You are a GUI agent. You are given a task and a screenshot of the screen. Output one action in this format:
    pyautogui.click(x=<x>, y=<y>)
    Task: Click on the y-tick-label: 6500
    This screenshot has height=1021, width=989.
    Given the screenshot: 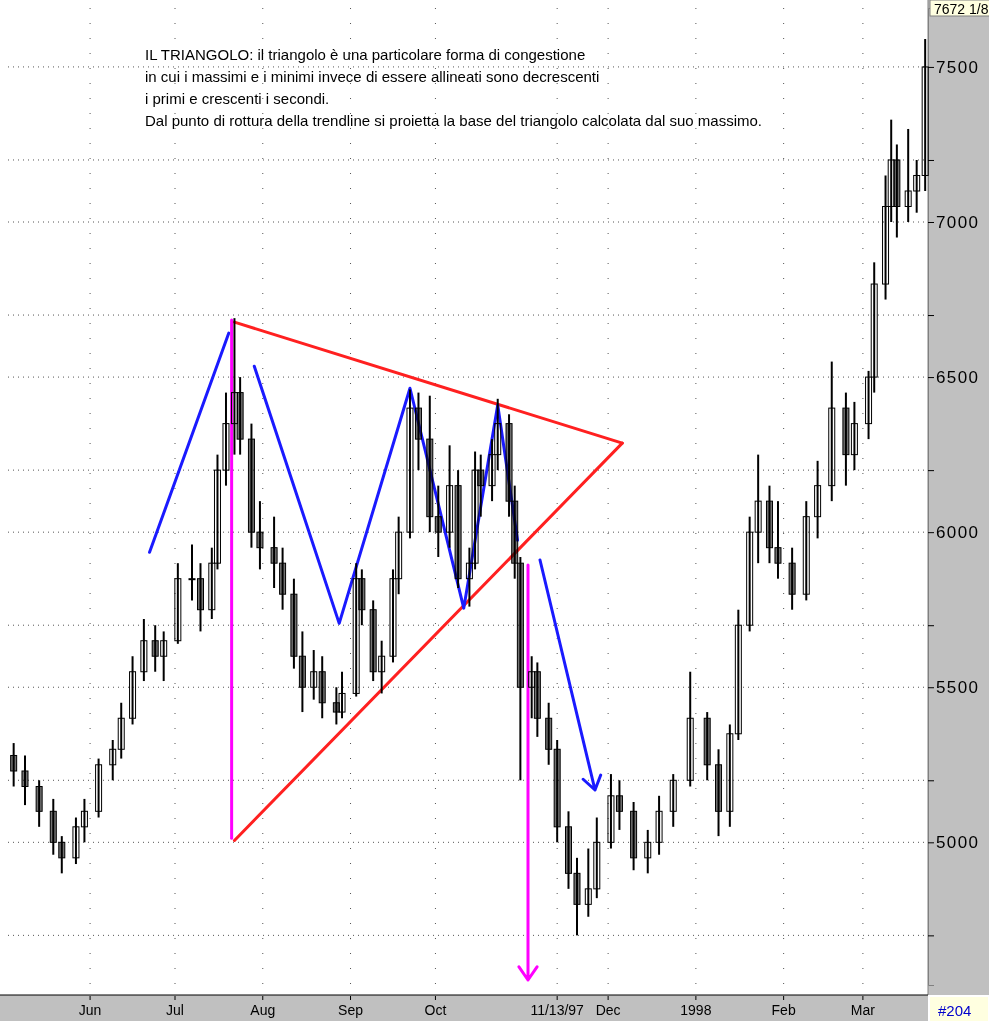 What is the action you would take?
    pyautogui.click(x=957, y=378)
    